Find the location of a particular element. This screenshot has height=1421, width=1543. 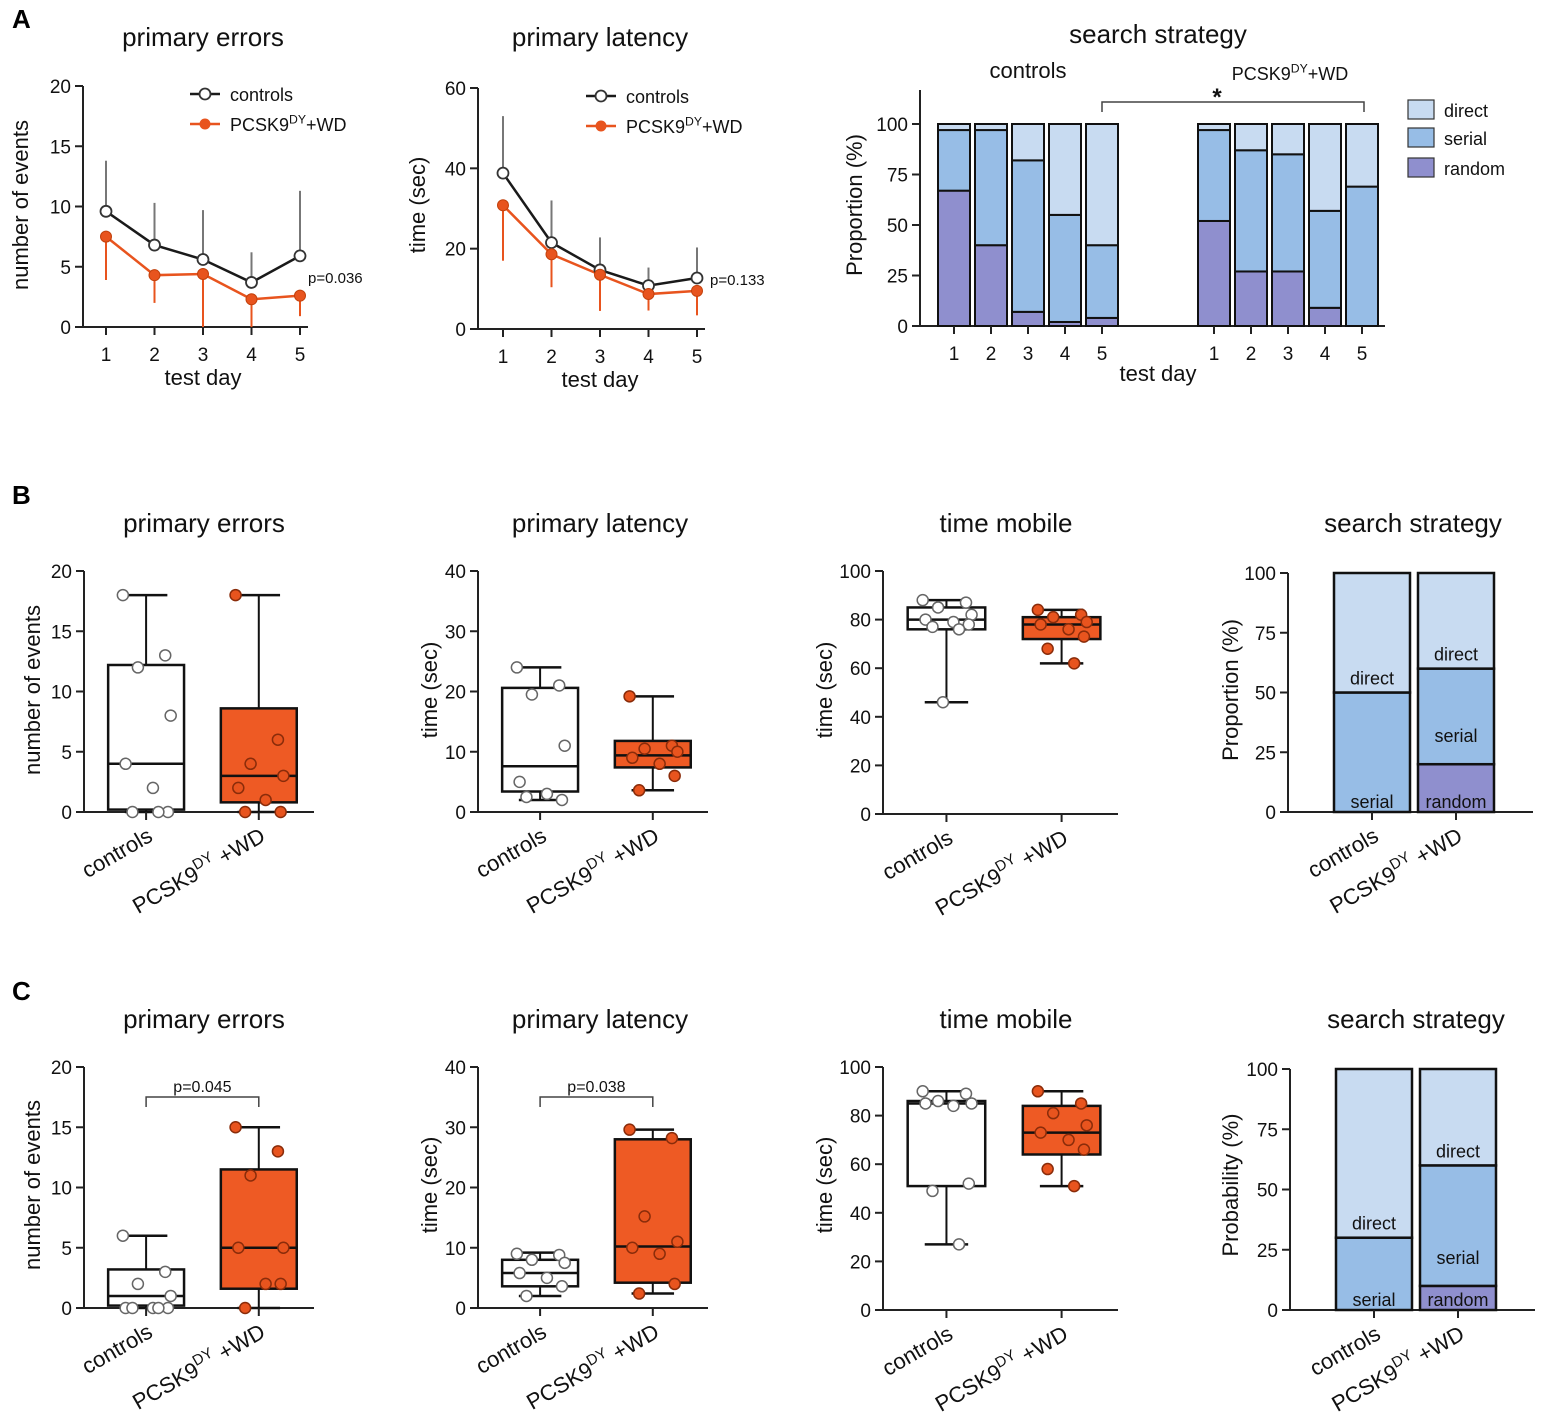

segment-label-direct: direct is located at coordinates (1372, 679).